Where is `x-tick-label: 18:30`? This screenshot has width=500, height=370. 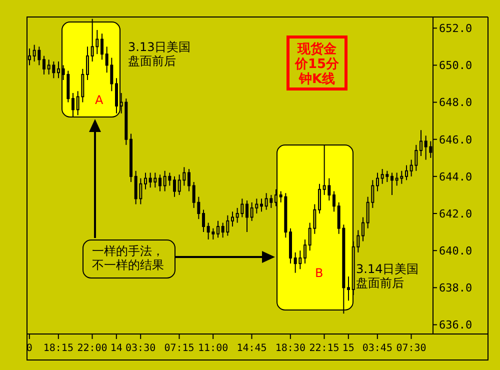
x-tick-label: 18:30 is located at coordinates (290, 348).